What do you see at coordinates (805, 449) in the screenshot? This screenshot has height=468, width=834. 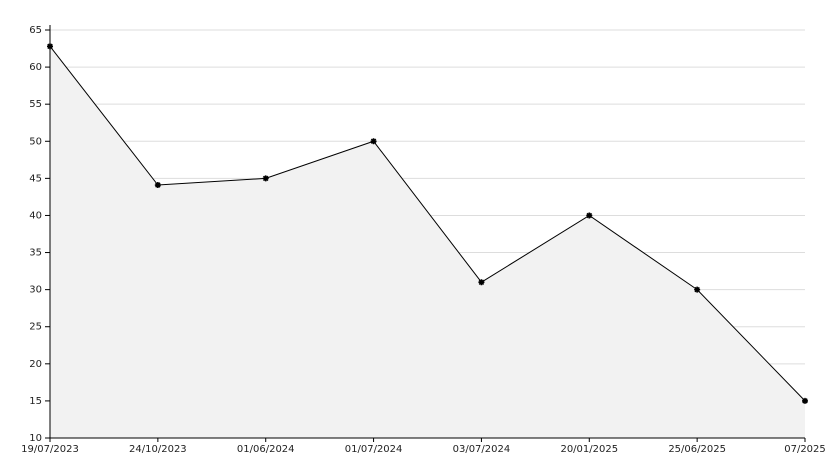 I see `x-tick-label: 07/2025` at bounding box center [805, 449].